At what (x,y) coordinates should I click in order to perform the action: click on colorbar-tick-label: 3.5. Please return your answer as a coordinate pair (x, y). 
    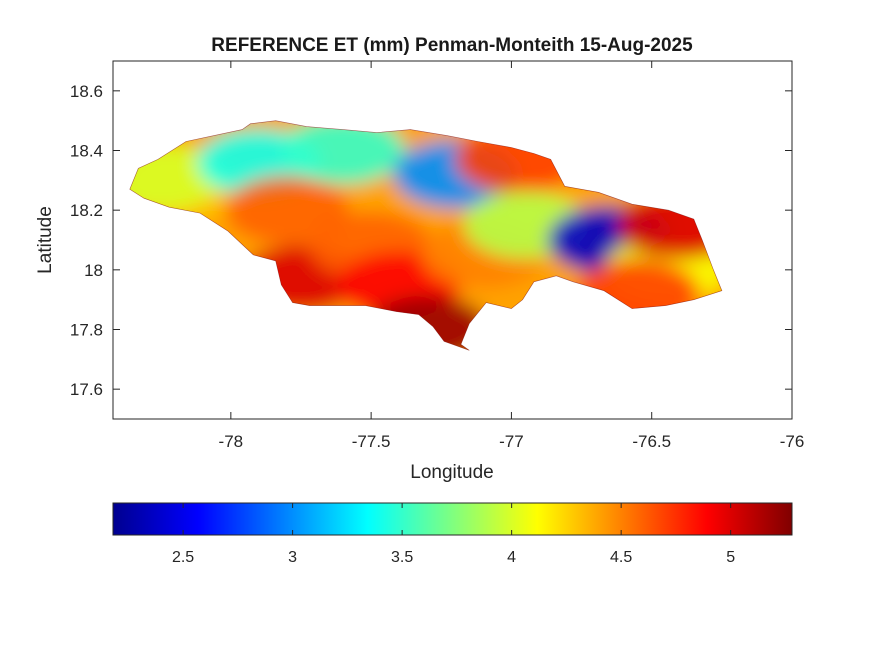
    Looking at the image, I should click on (402, 557).